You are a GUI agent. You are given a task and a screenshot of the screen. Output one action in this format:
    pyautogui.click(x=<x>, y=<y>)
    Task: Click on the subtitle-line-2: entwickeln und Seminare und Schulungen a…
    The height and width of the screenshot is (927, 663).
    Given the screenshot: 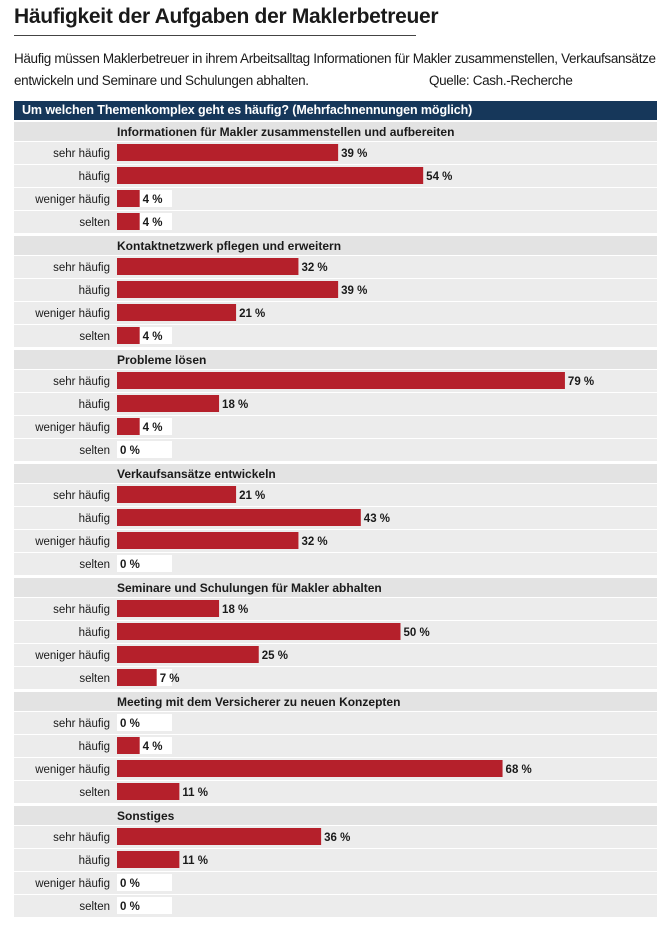 What is the action you would take?
    pyautogui.click(x=334, y=81)
    